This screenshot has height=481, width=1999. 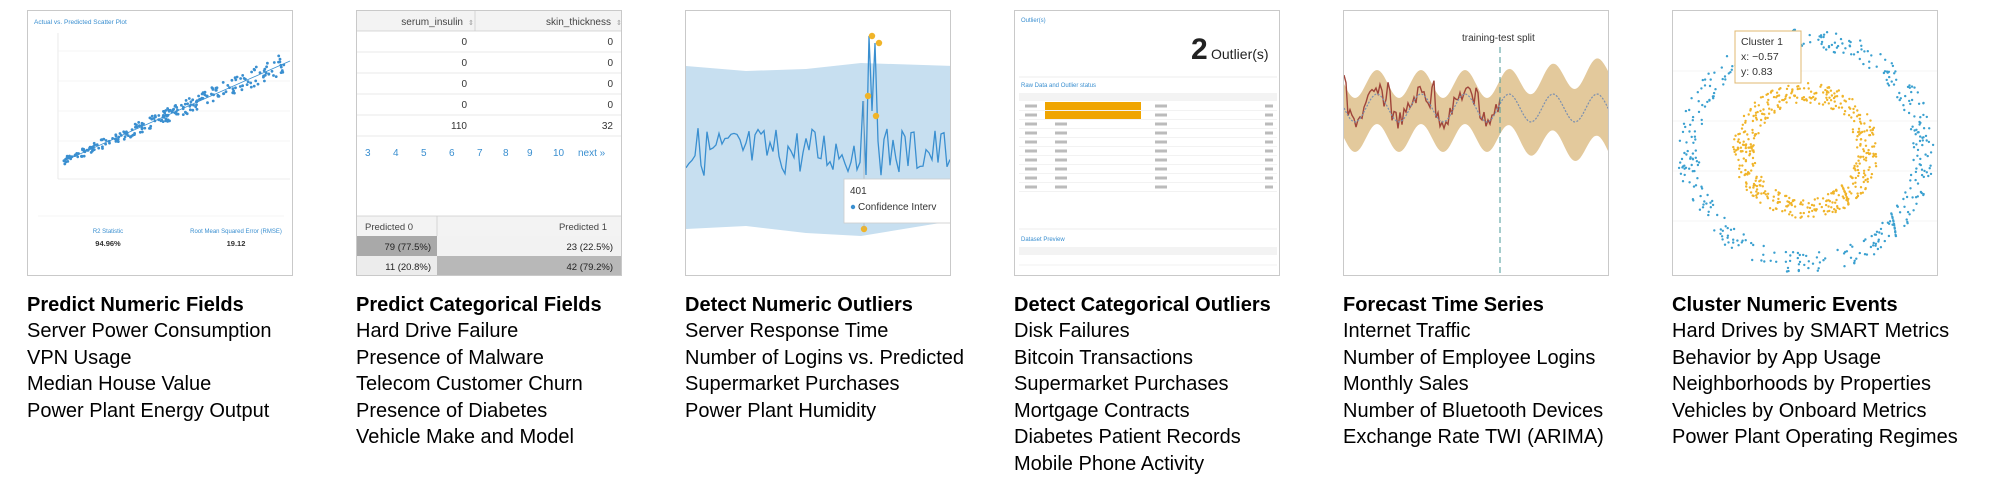 I want to click on example-link: Diabetes Patient Records, so click(x=1127, y=437).